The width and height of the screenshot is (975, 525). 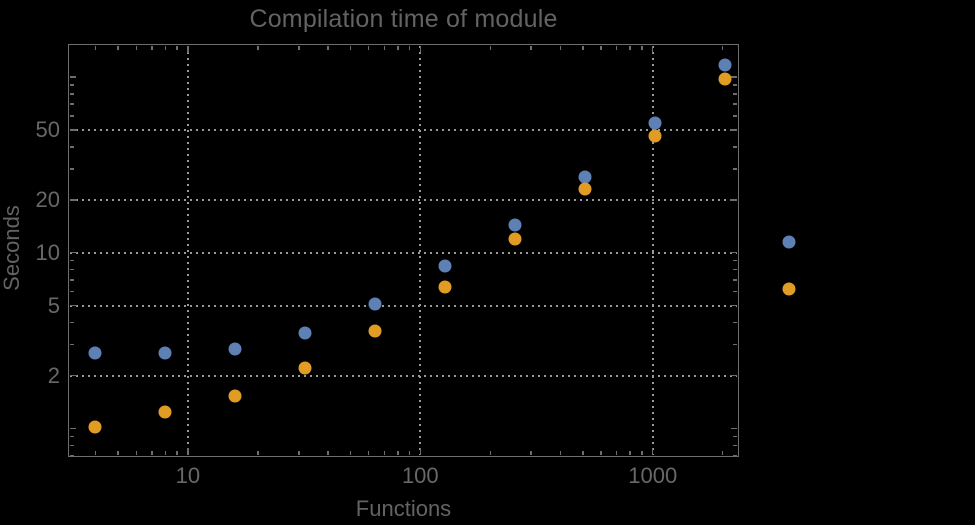 What do you see at coordinates (47, 129) in the screenshot?
I see `y-tick-label: 50` at bounding box center [47, 129].